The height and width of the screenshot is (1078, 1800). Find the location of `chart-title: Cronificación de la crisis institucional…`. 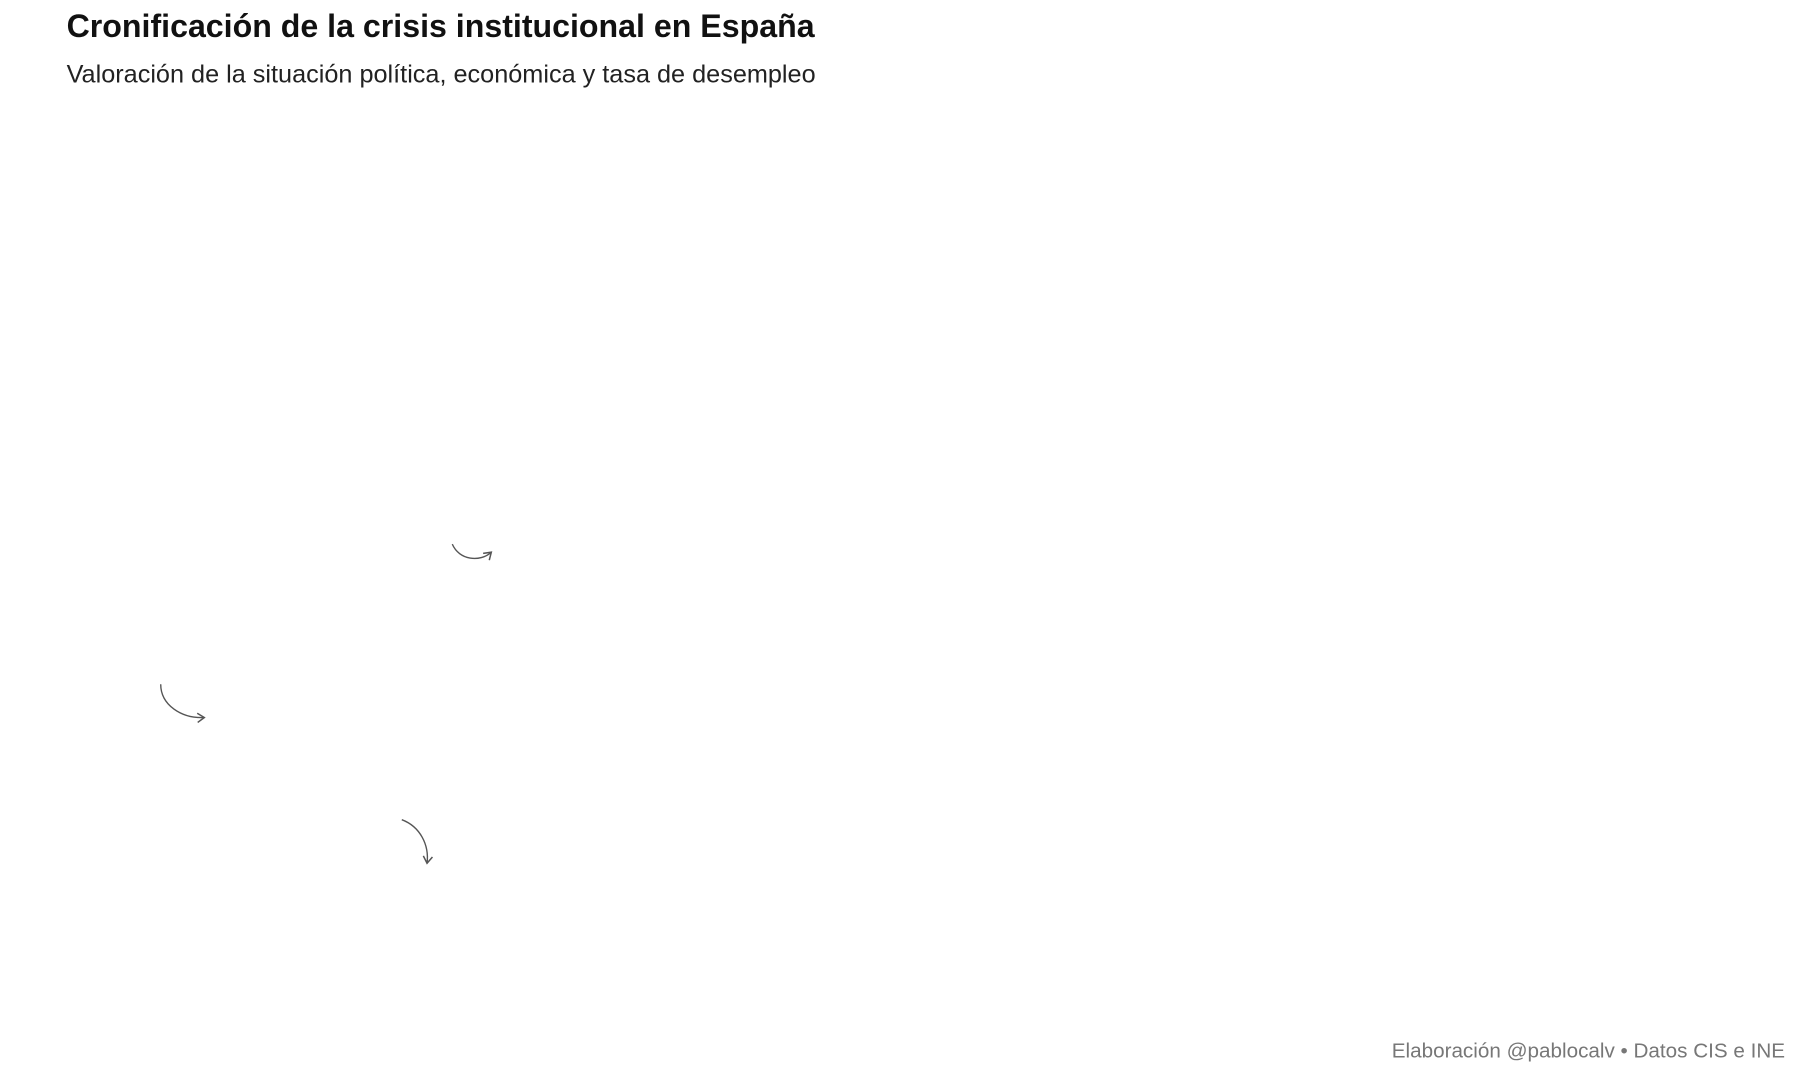

chart-title: Cronificación de la crisis institucional… is located at coordinates (441, 26).